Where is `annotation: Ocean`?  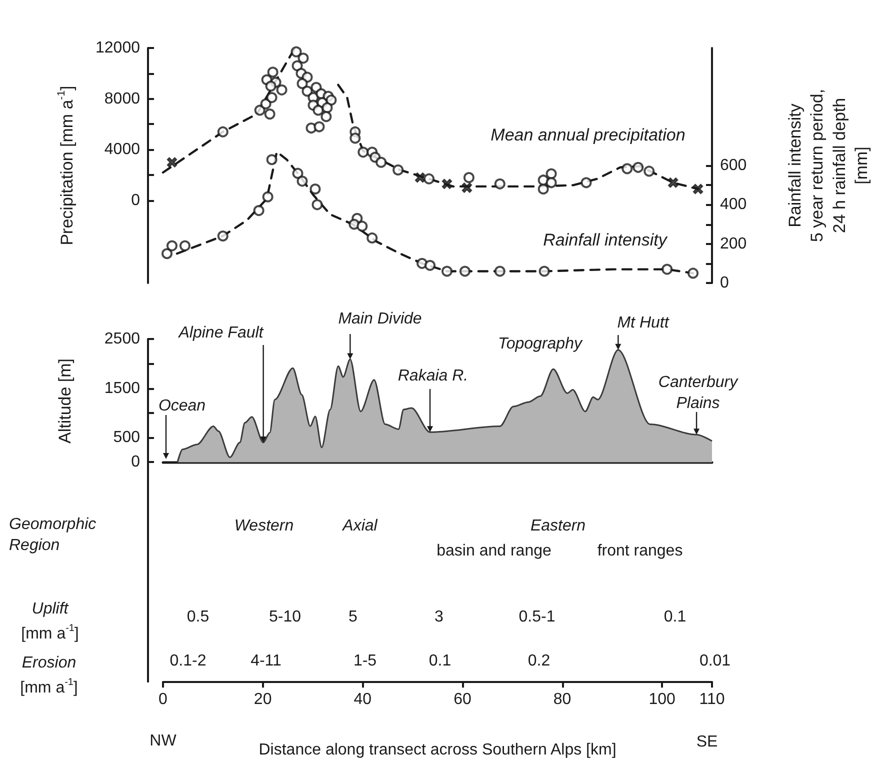
annotation: Ocean is located at coordinates (182, 406).